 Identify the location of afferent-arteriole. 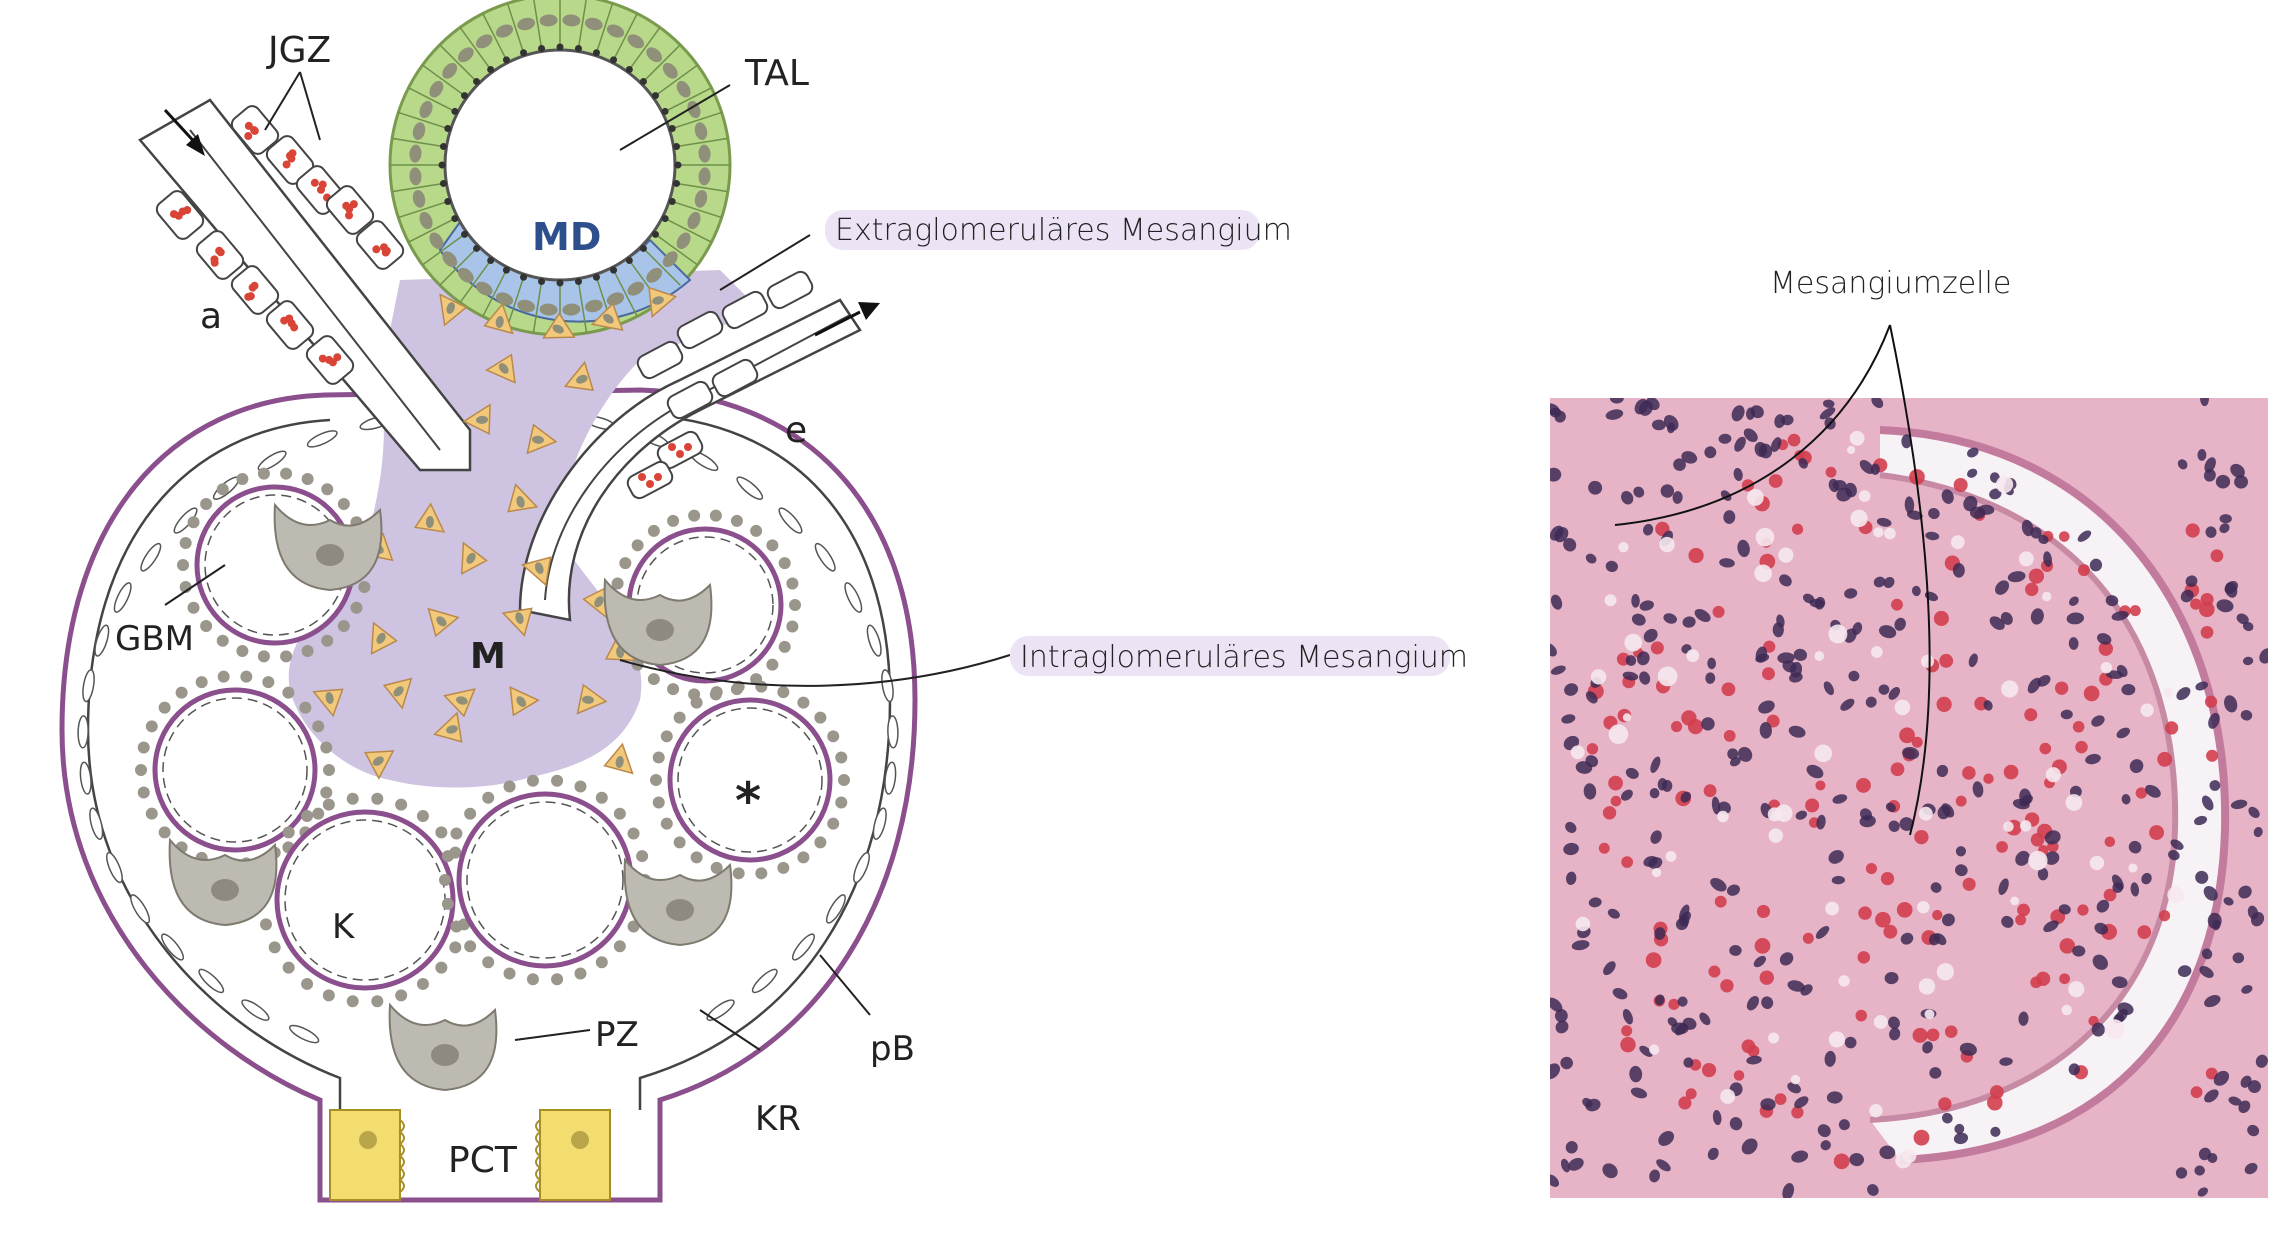
(305, 285).